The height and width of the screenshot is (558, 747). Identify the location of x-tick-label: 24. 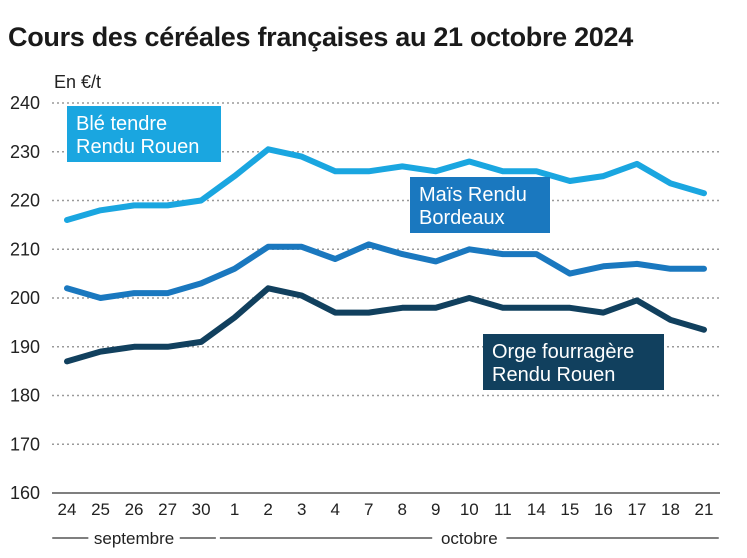
(67, 509).